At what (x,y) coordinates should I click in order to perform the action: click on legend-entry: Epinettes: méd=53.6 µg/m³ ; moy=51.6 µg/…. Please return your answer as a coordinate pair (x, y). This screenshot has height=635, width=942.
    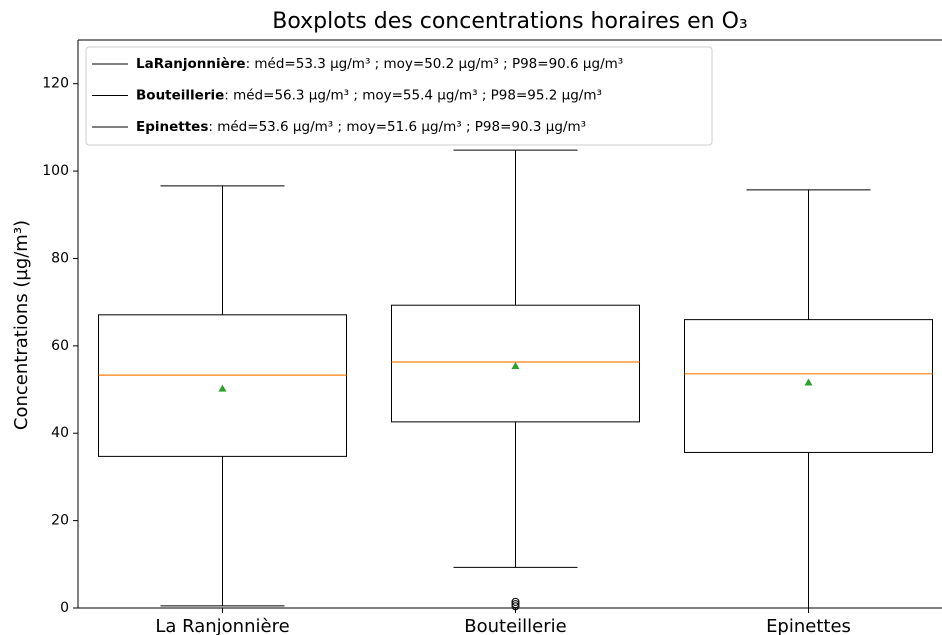
    Looking at the image, I should click on (361, 127).